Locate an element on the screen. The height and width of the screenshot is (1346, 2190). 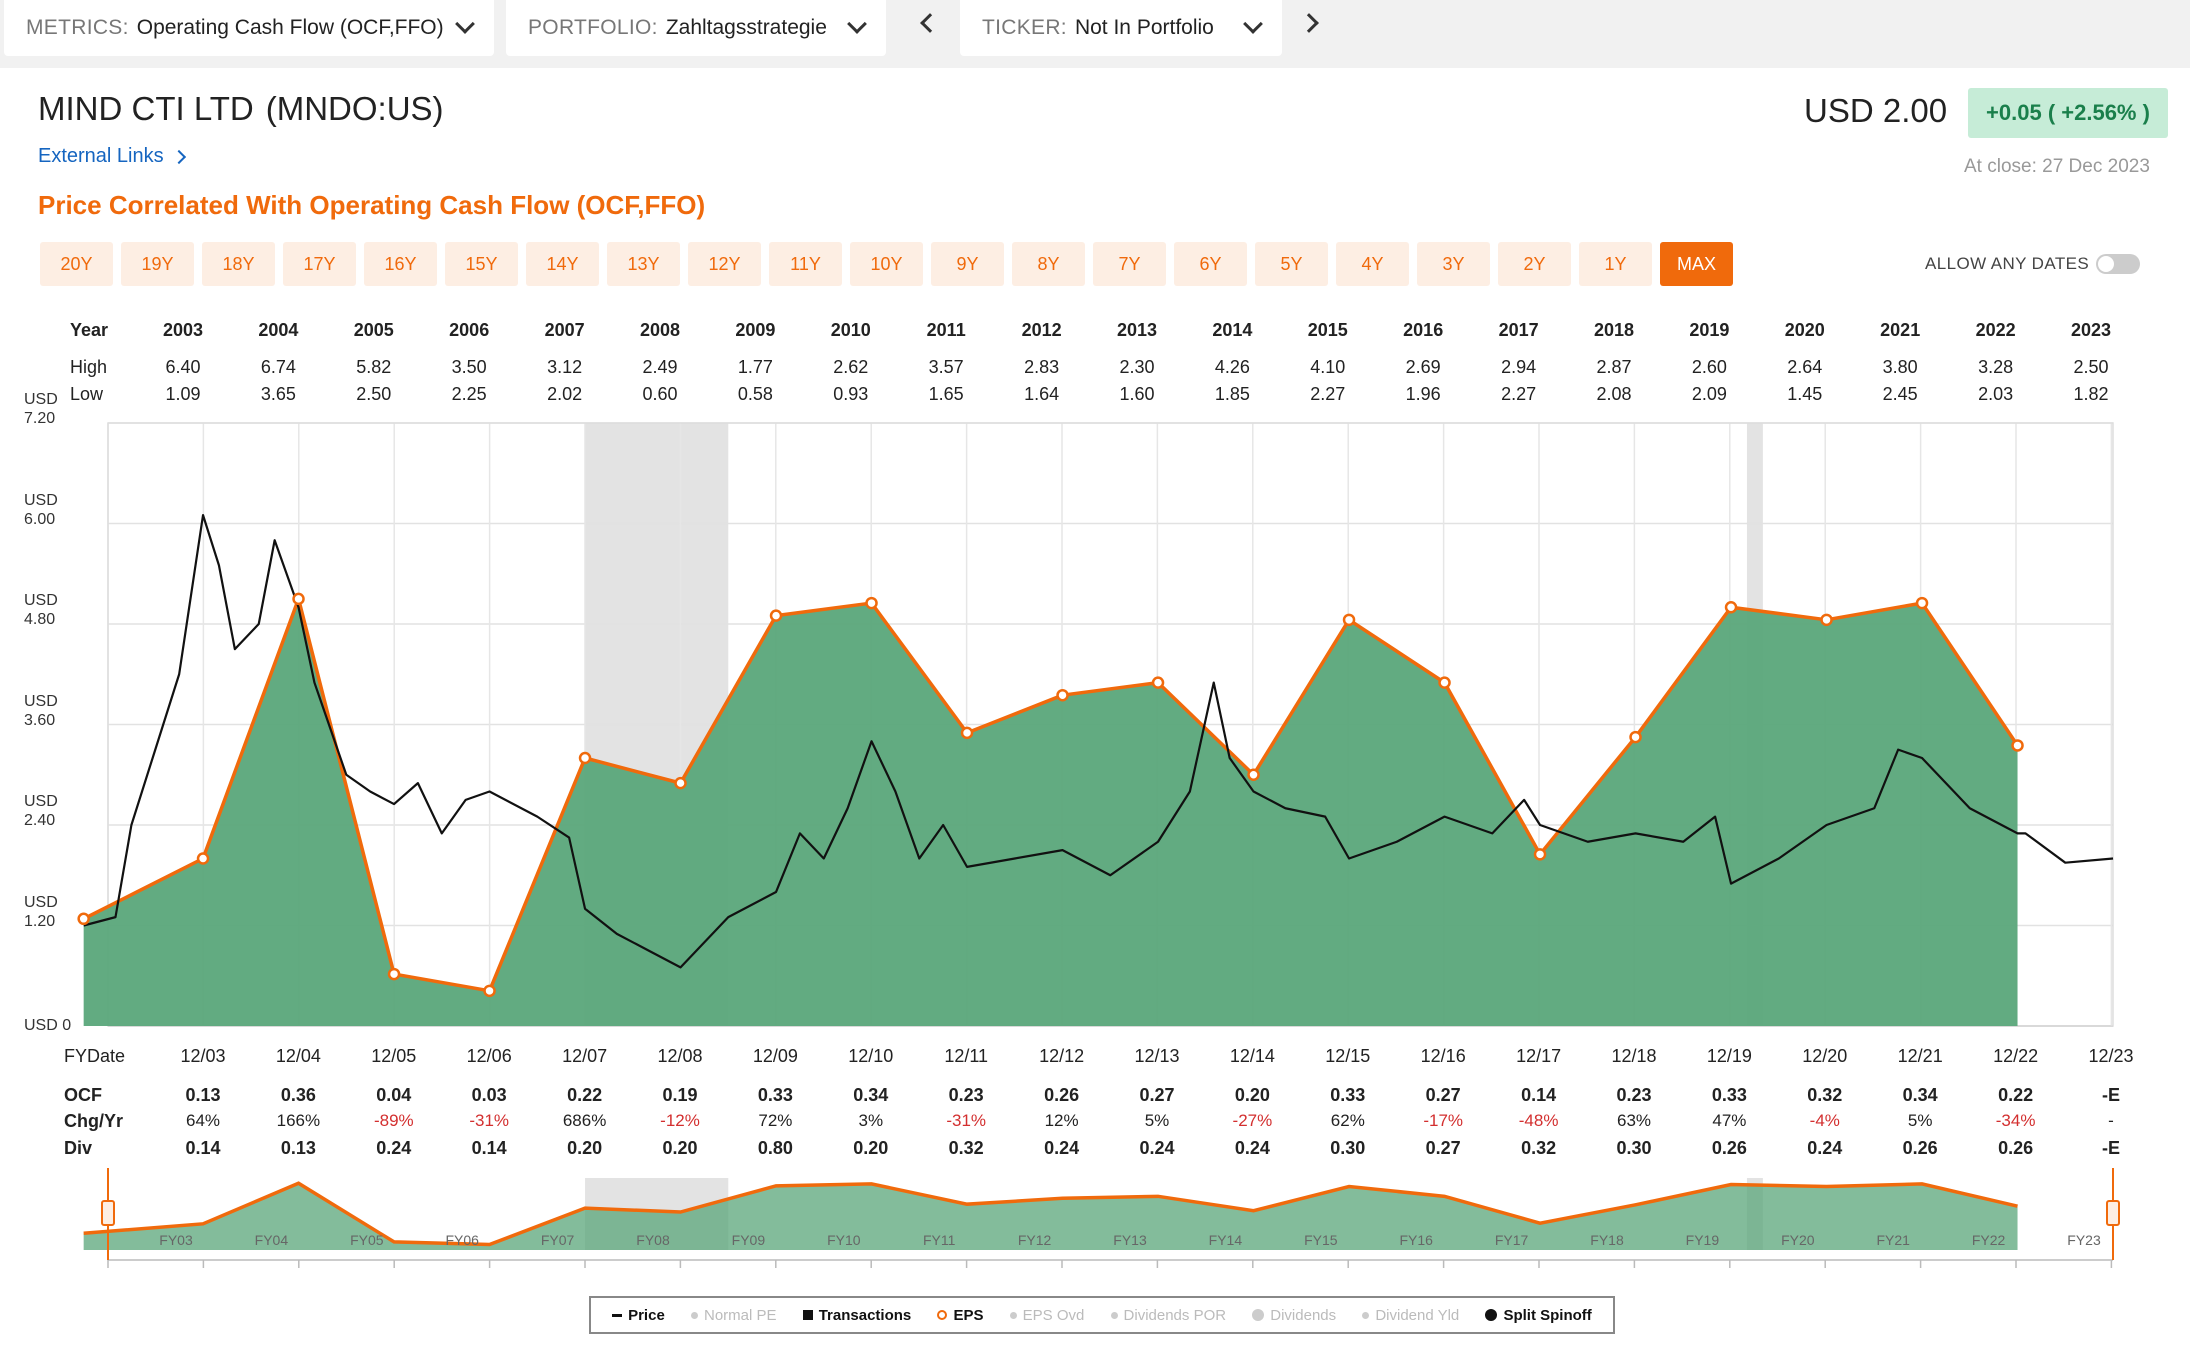
external-links: External Links is located at coordinates (112, 156).